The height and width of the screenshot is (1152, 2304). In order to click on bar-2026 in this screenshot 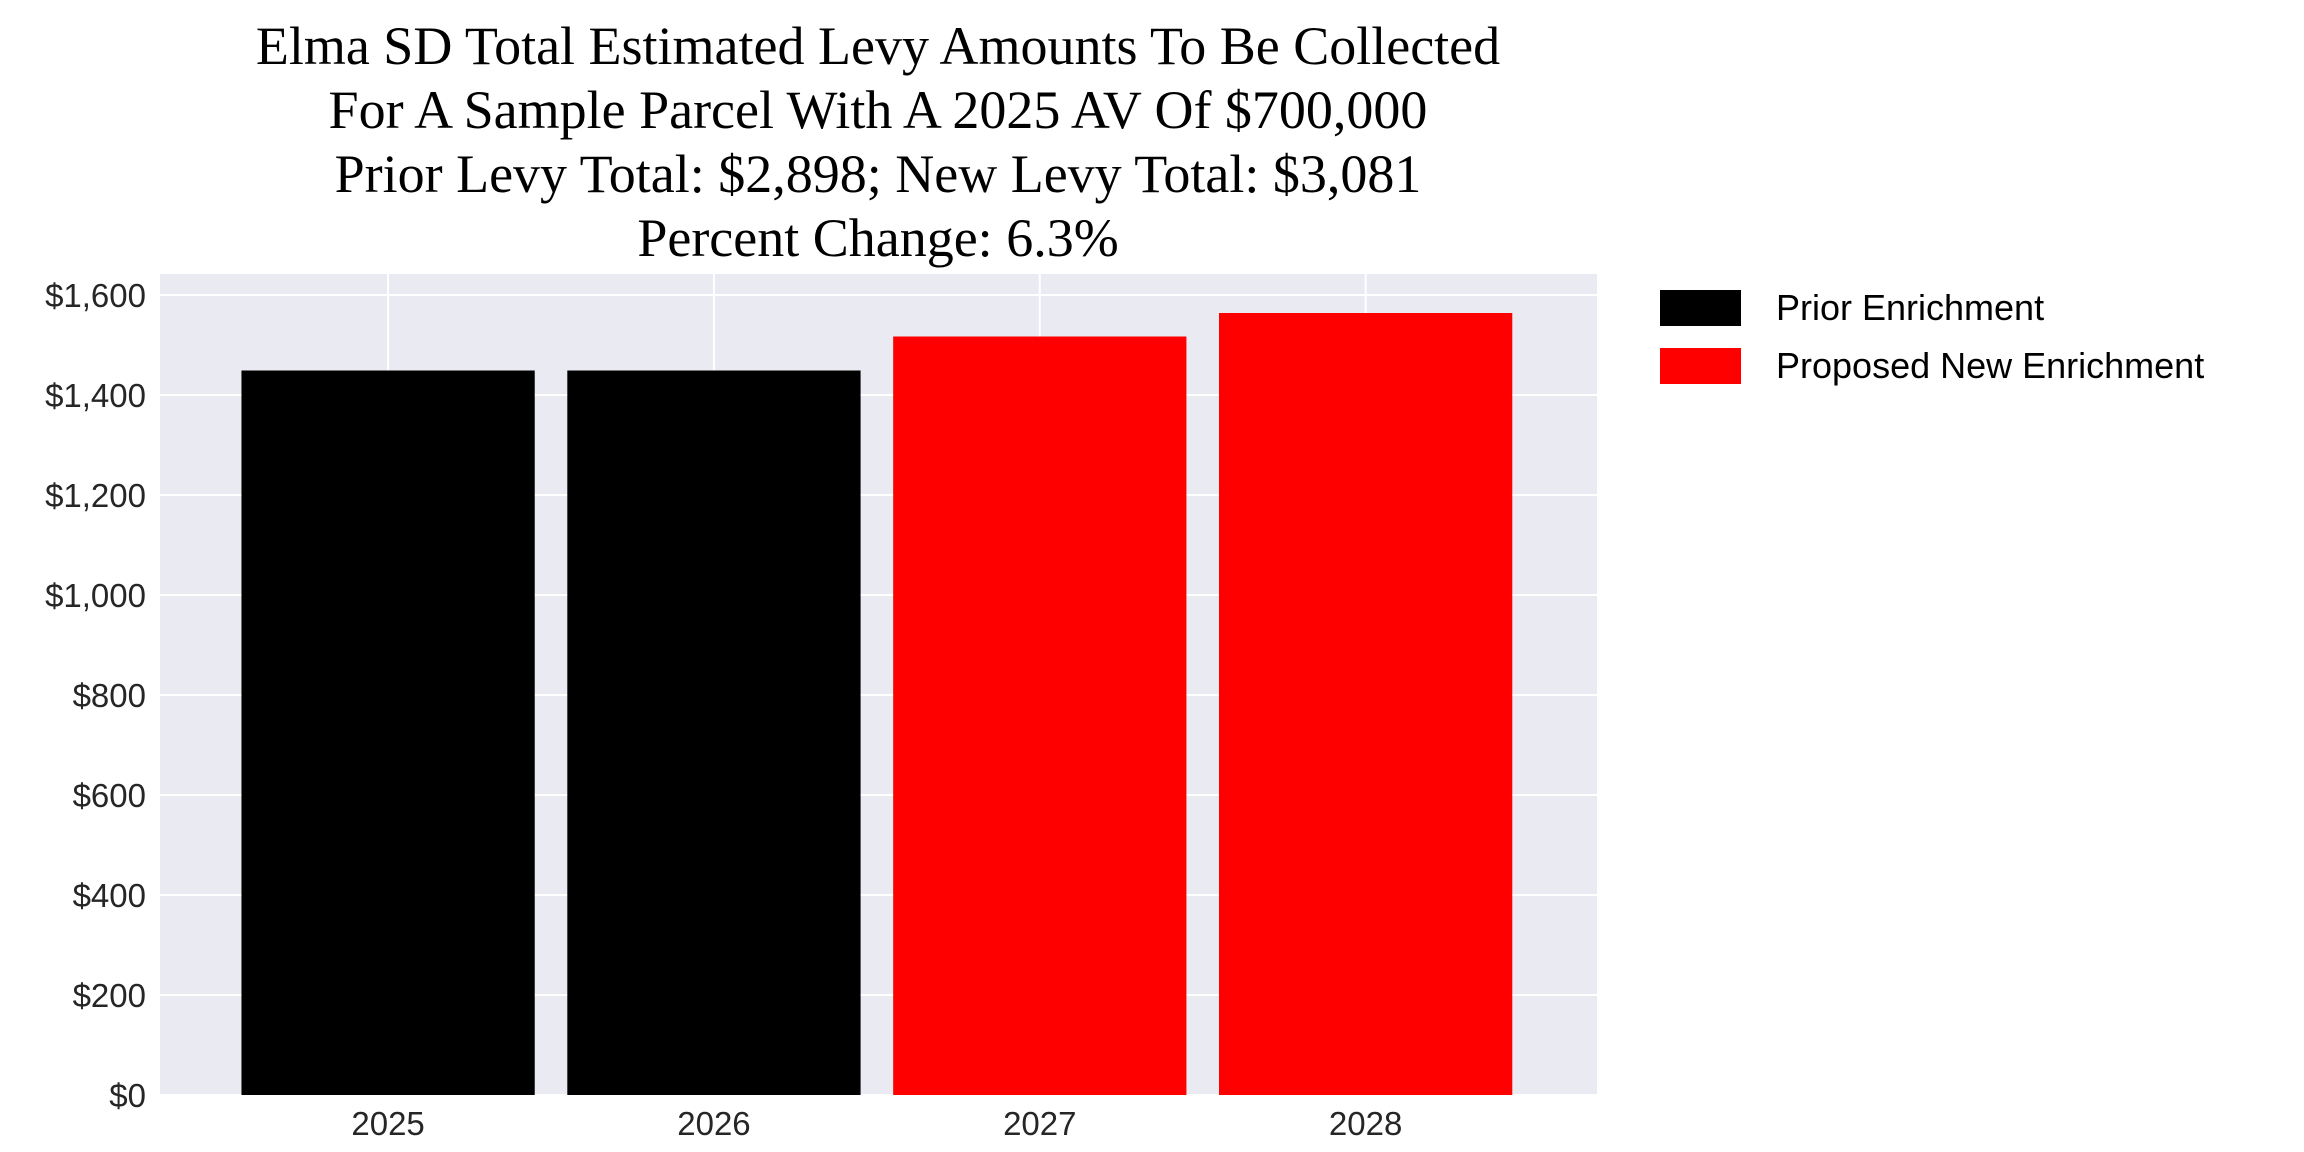, I will do `click(714, 732)`.